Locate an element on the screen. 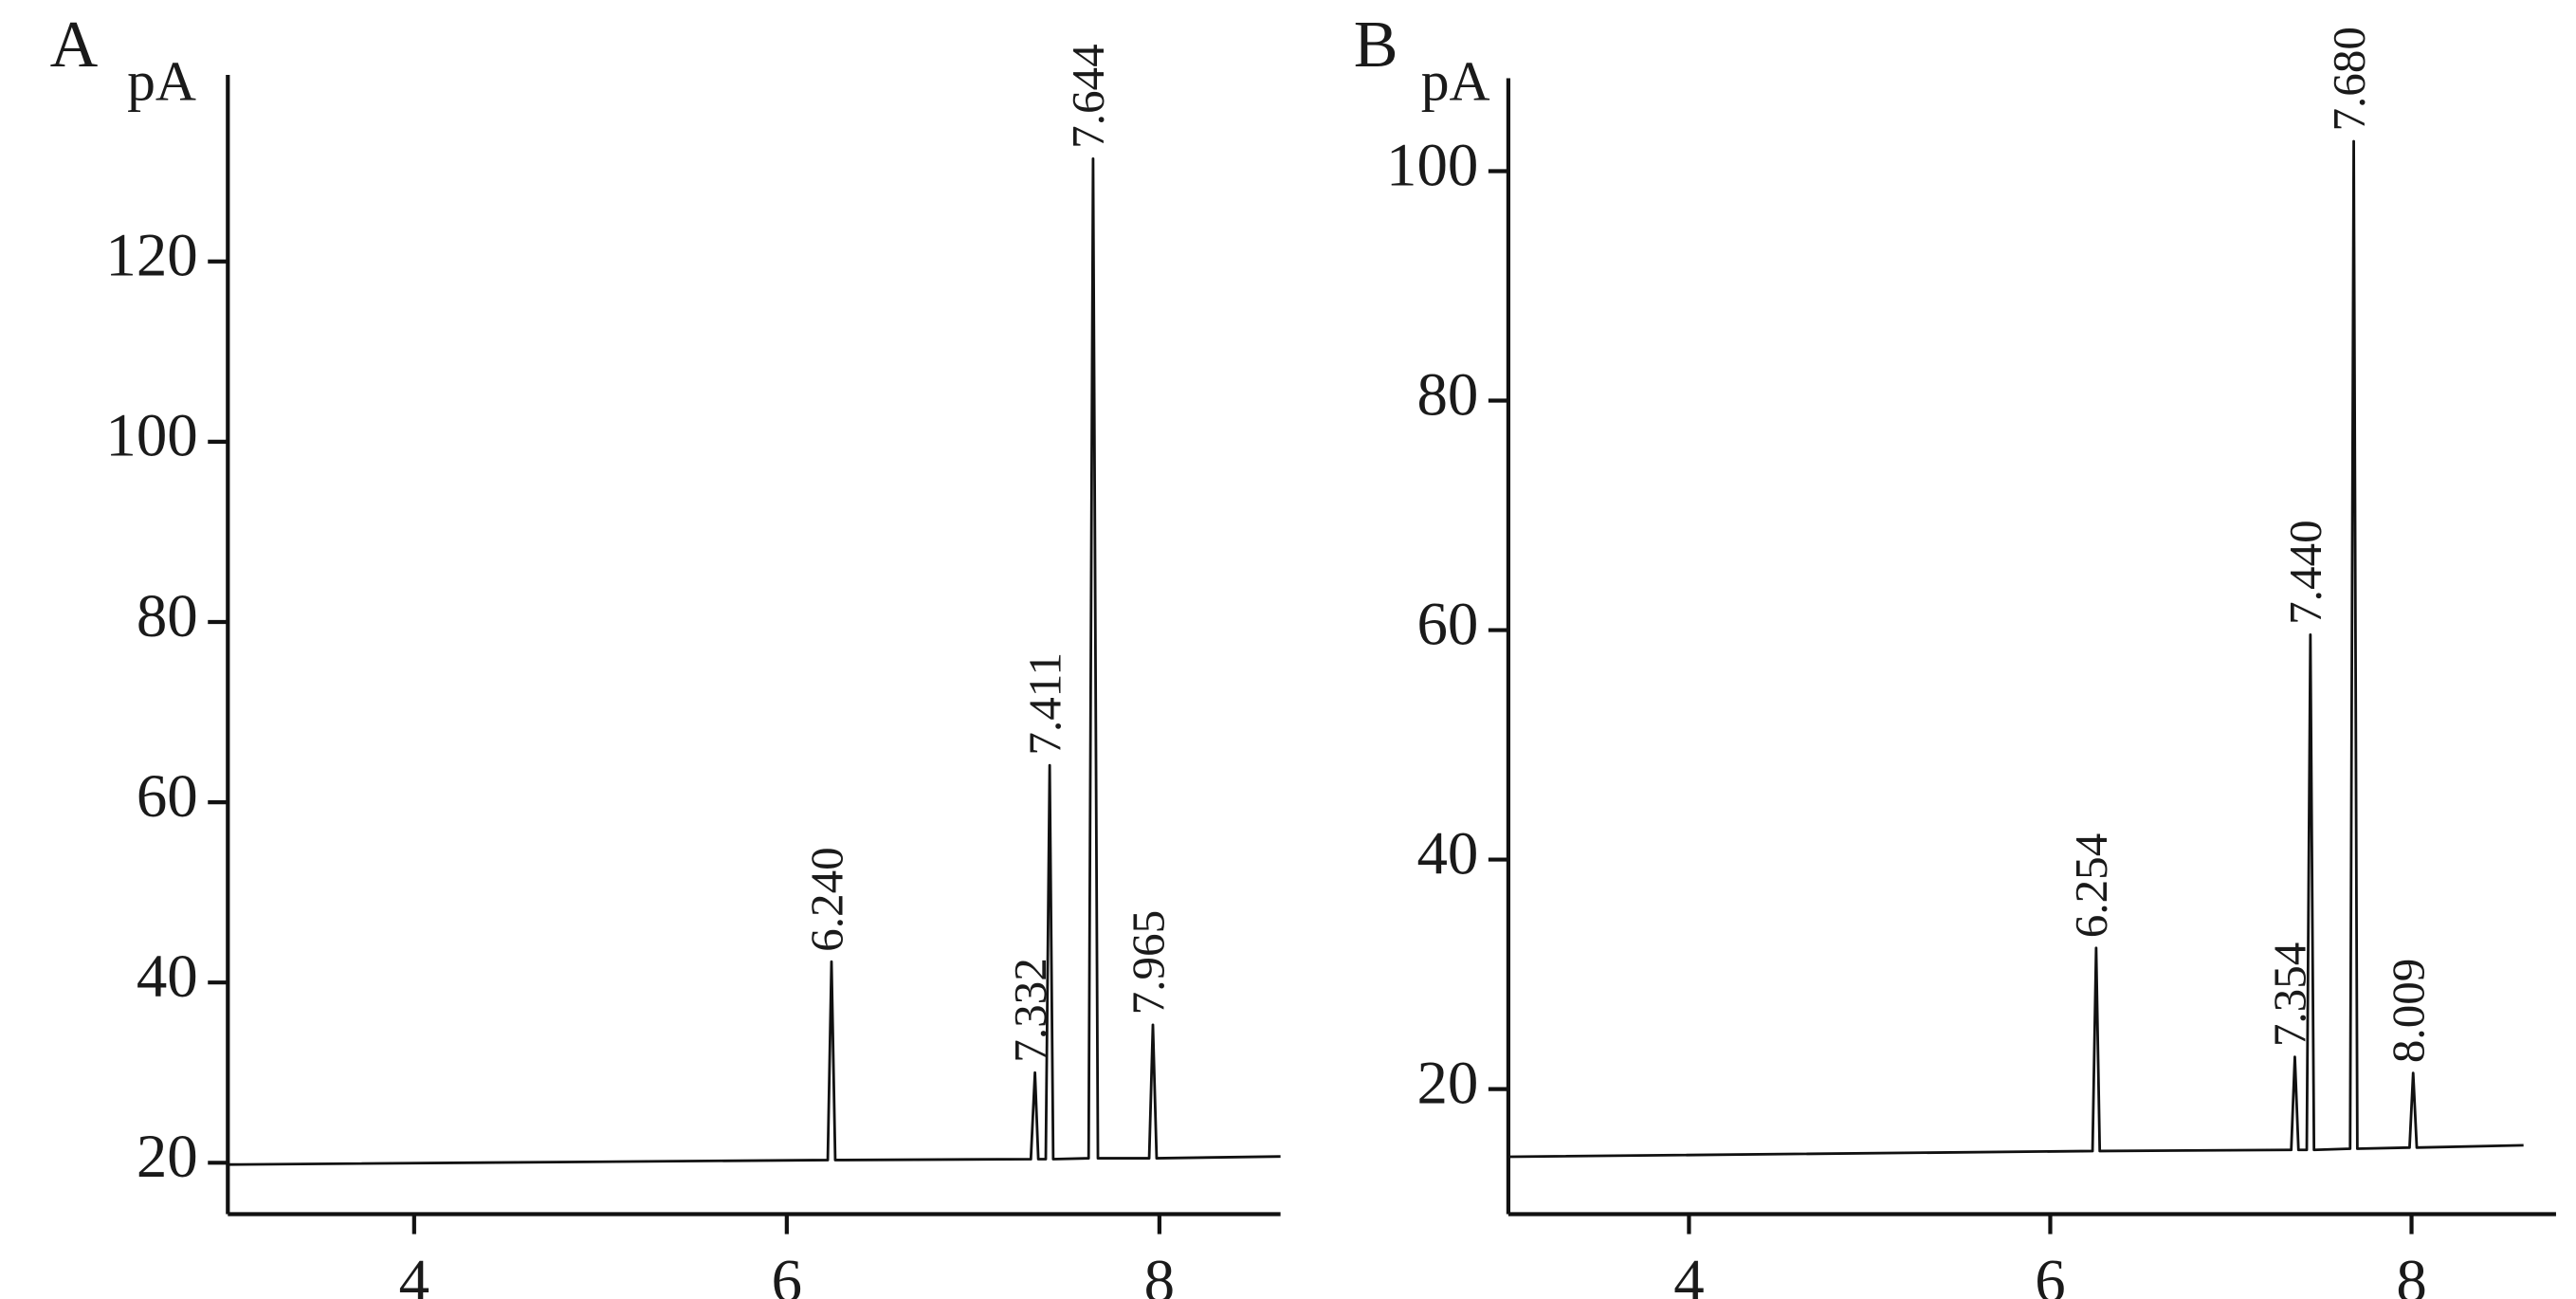 Image resolution: width=2576 pixels, height=1299 pixels. peak-label: 8.009 is located at coordinates (2409, 1011).